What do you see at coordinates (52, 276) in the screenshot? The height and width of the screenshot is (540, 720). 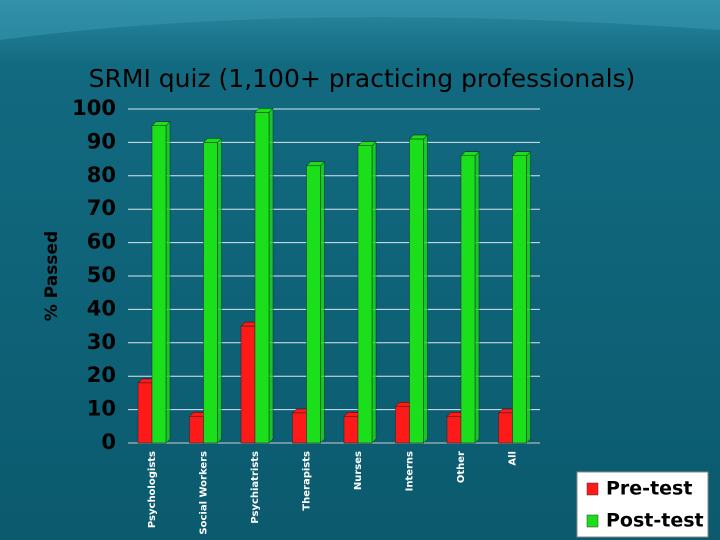 I see `y-axis-label: % Passed` at bounding box center [52, 276].